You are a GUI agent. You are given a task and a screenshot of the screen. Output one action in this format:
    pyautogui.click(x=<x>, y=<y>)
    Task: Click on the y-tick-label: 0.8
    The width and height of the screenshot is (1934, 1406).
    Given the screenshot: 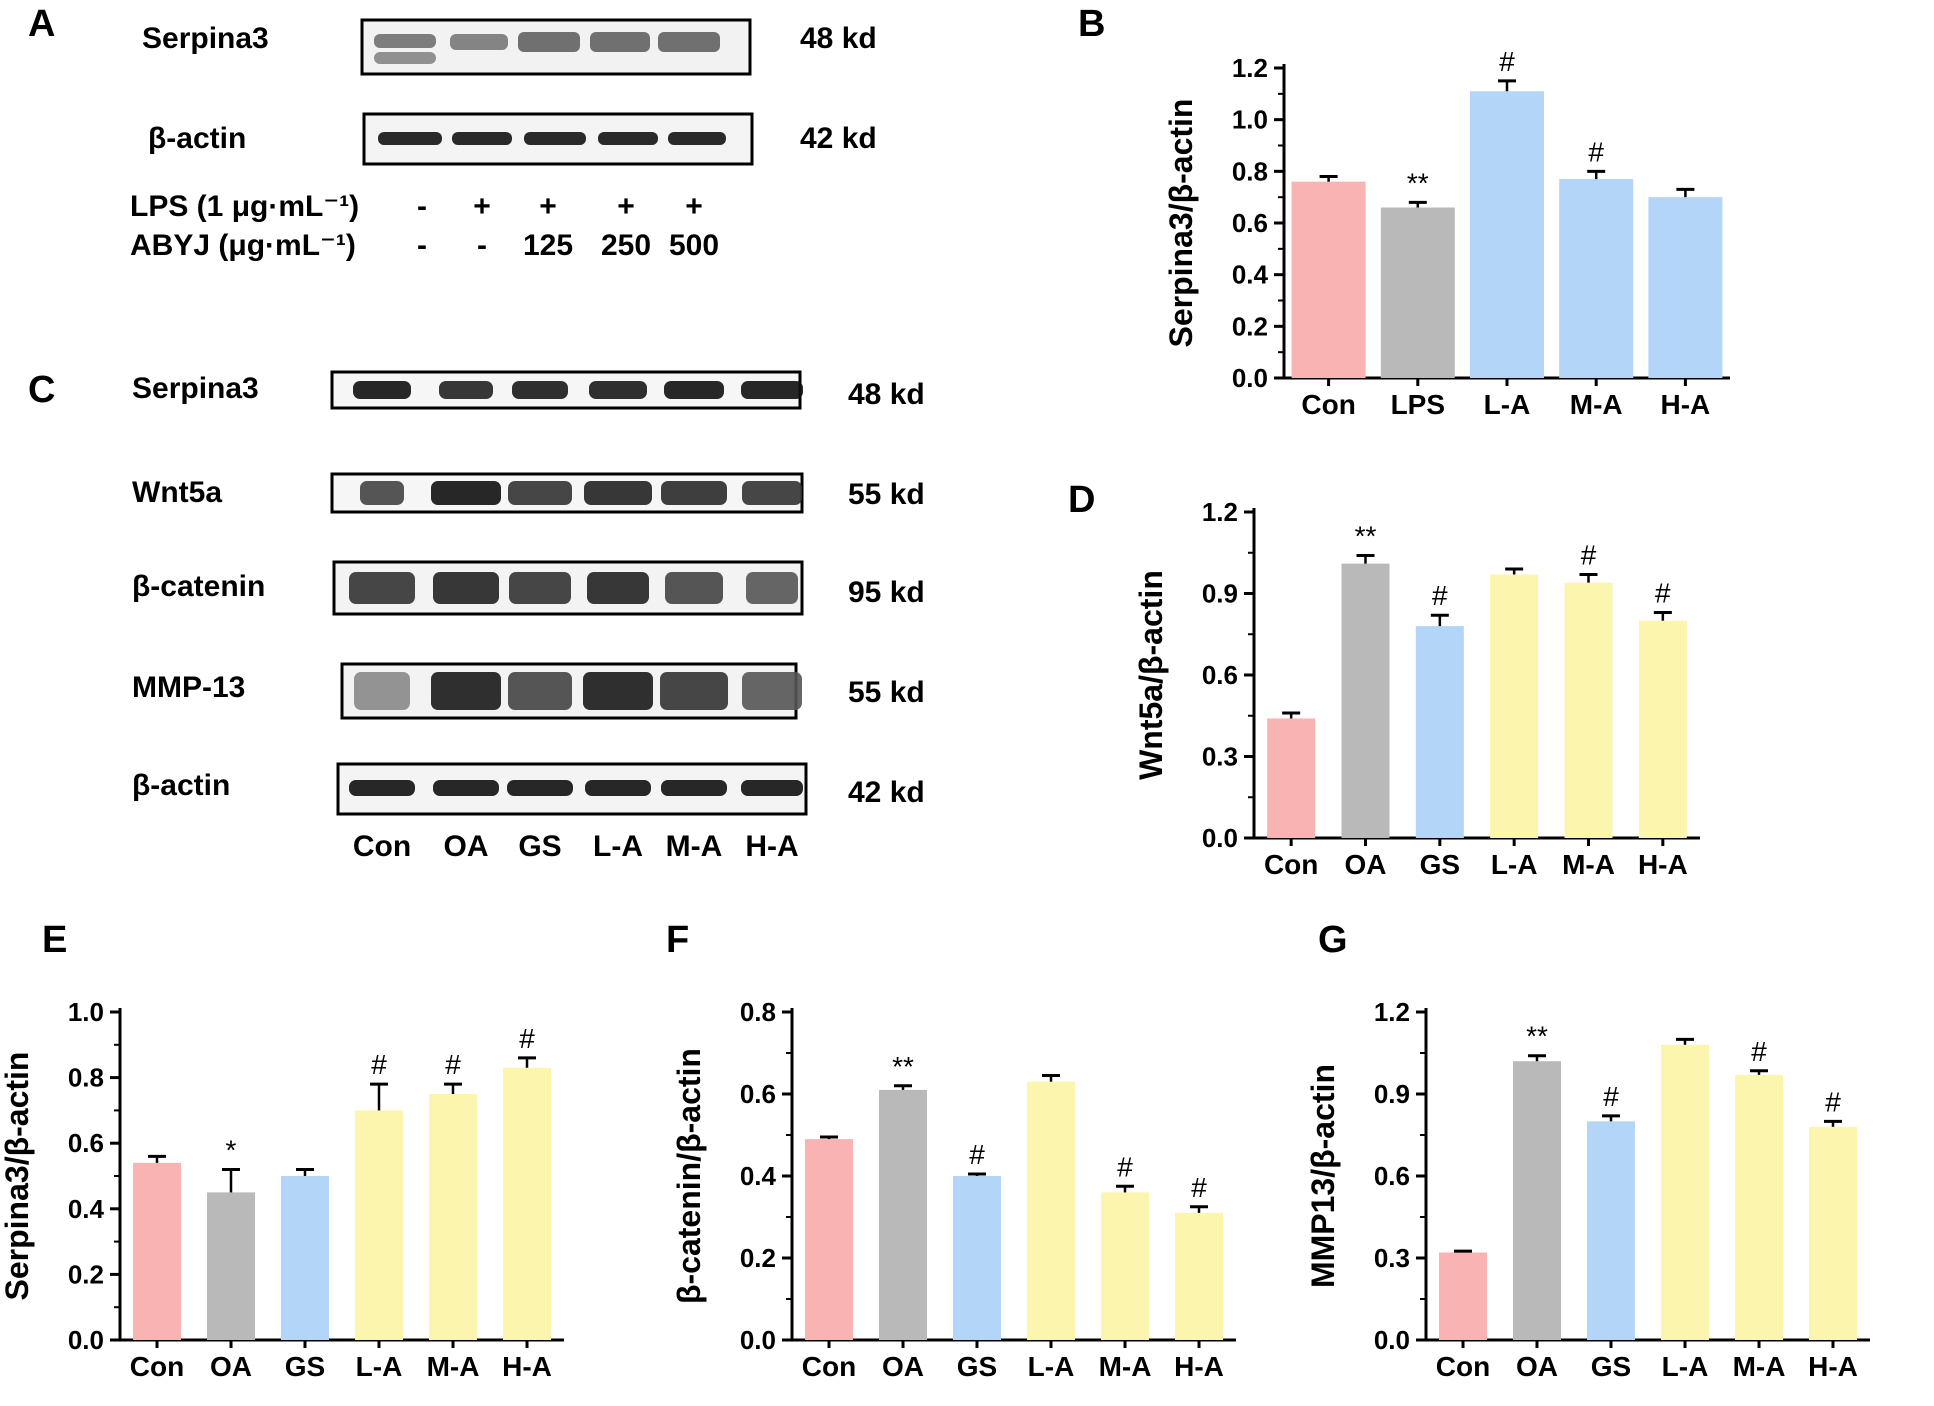 What is the action you would take?
    pyautogui.click(x=758, y=1012)
    